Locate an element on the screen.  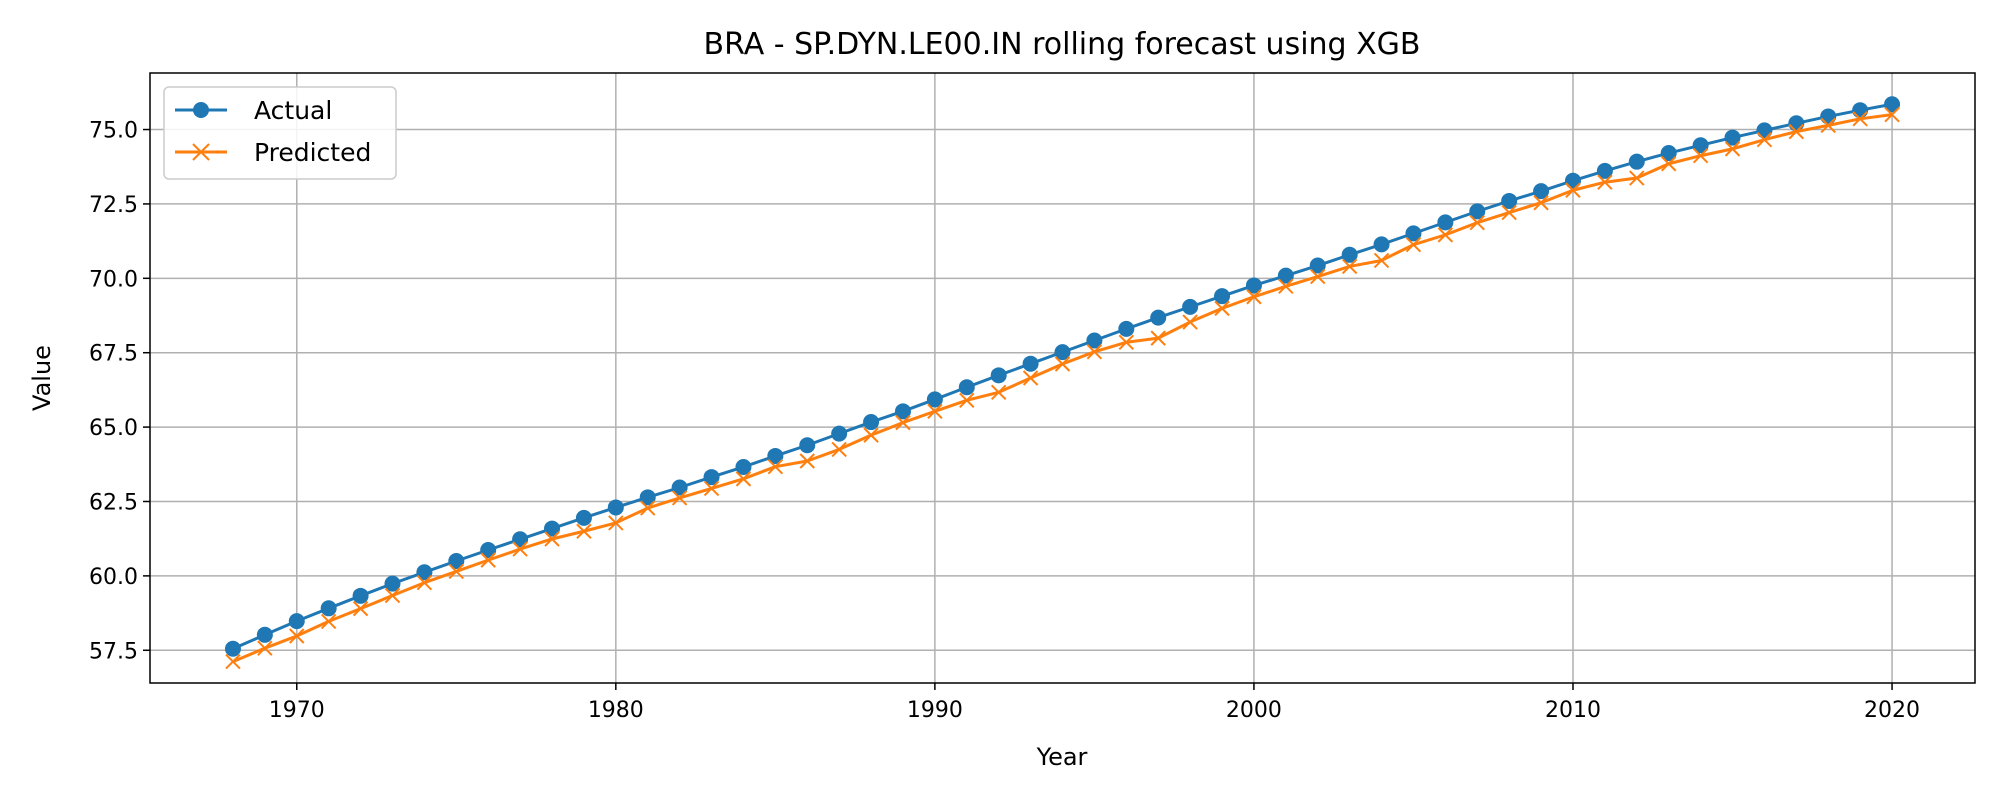
legend-actual-label: Actual is located at coordinates (293, 110).